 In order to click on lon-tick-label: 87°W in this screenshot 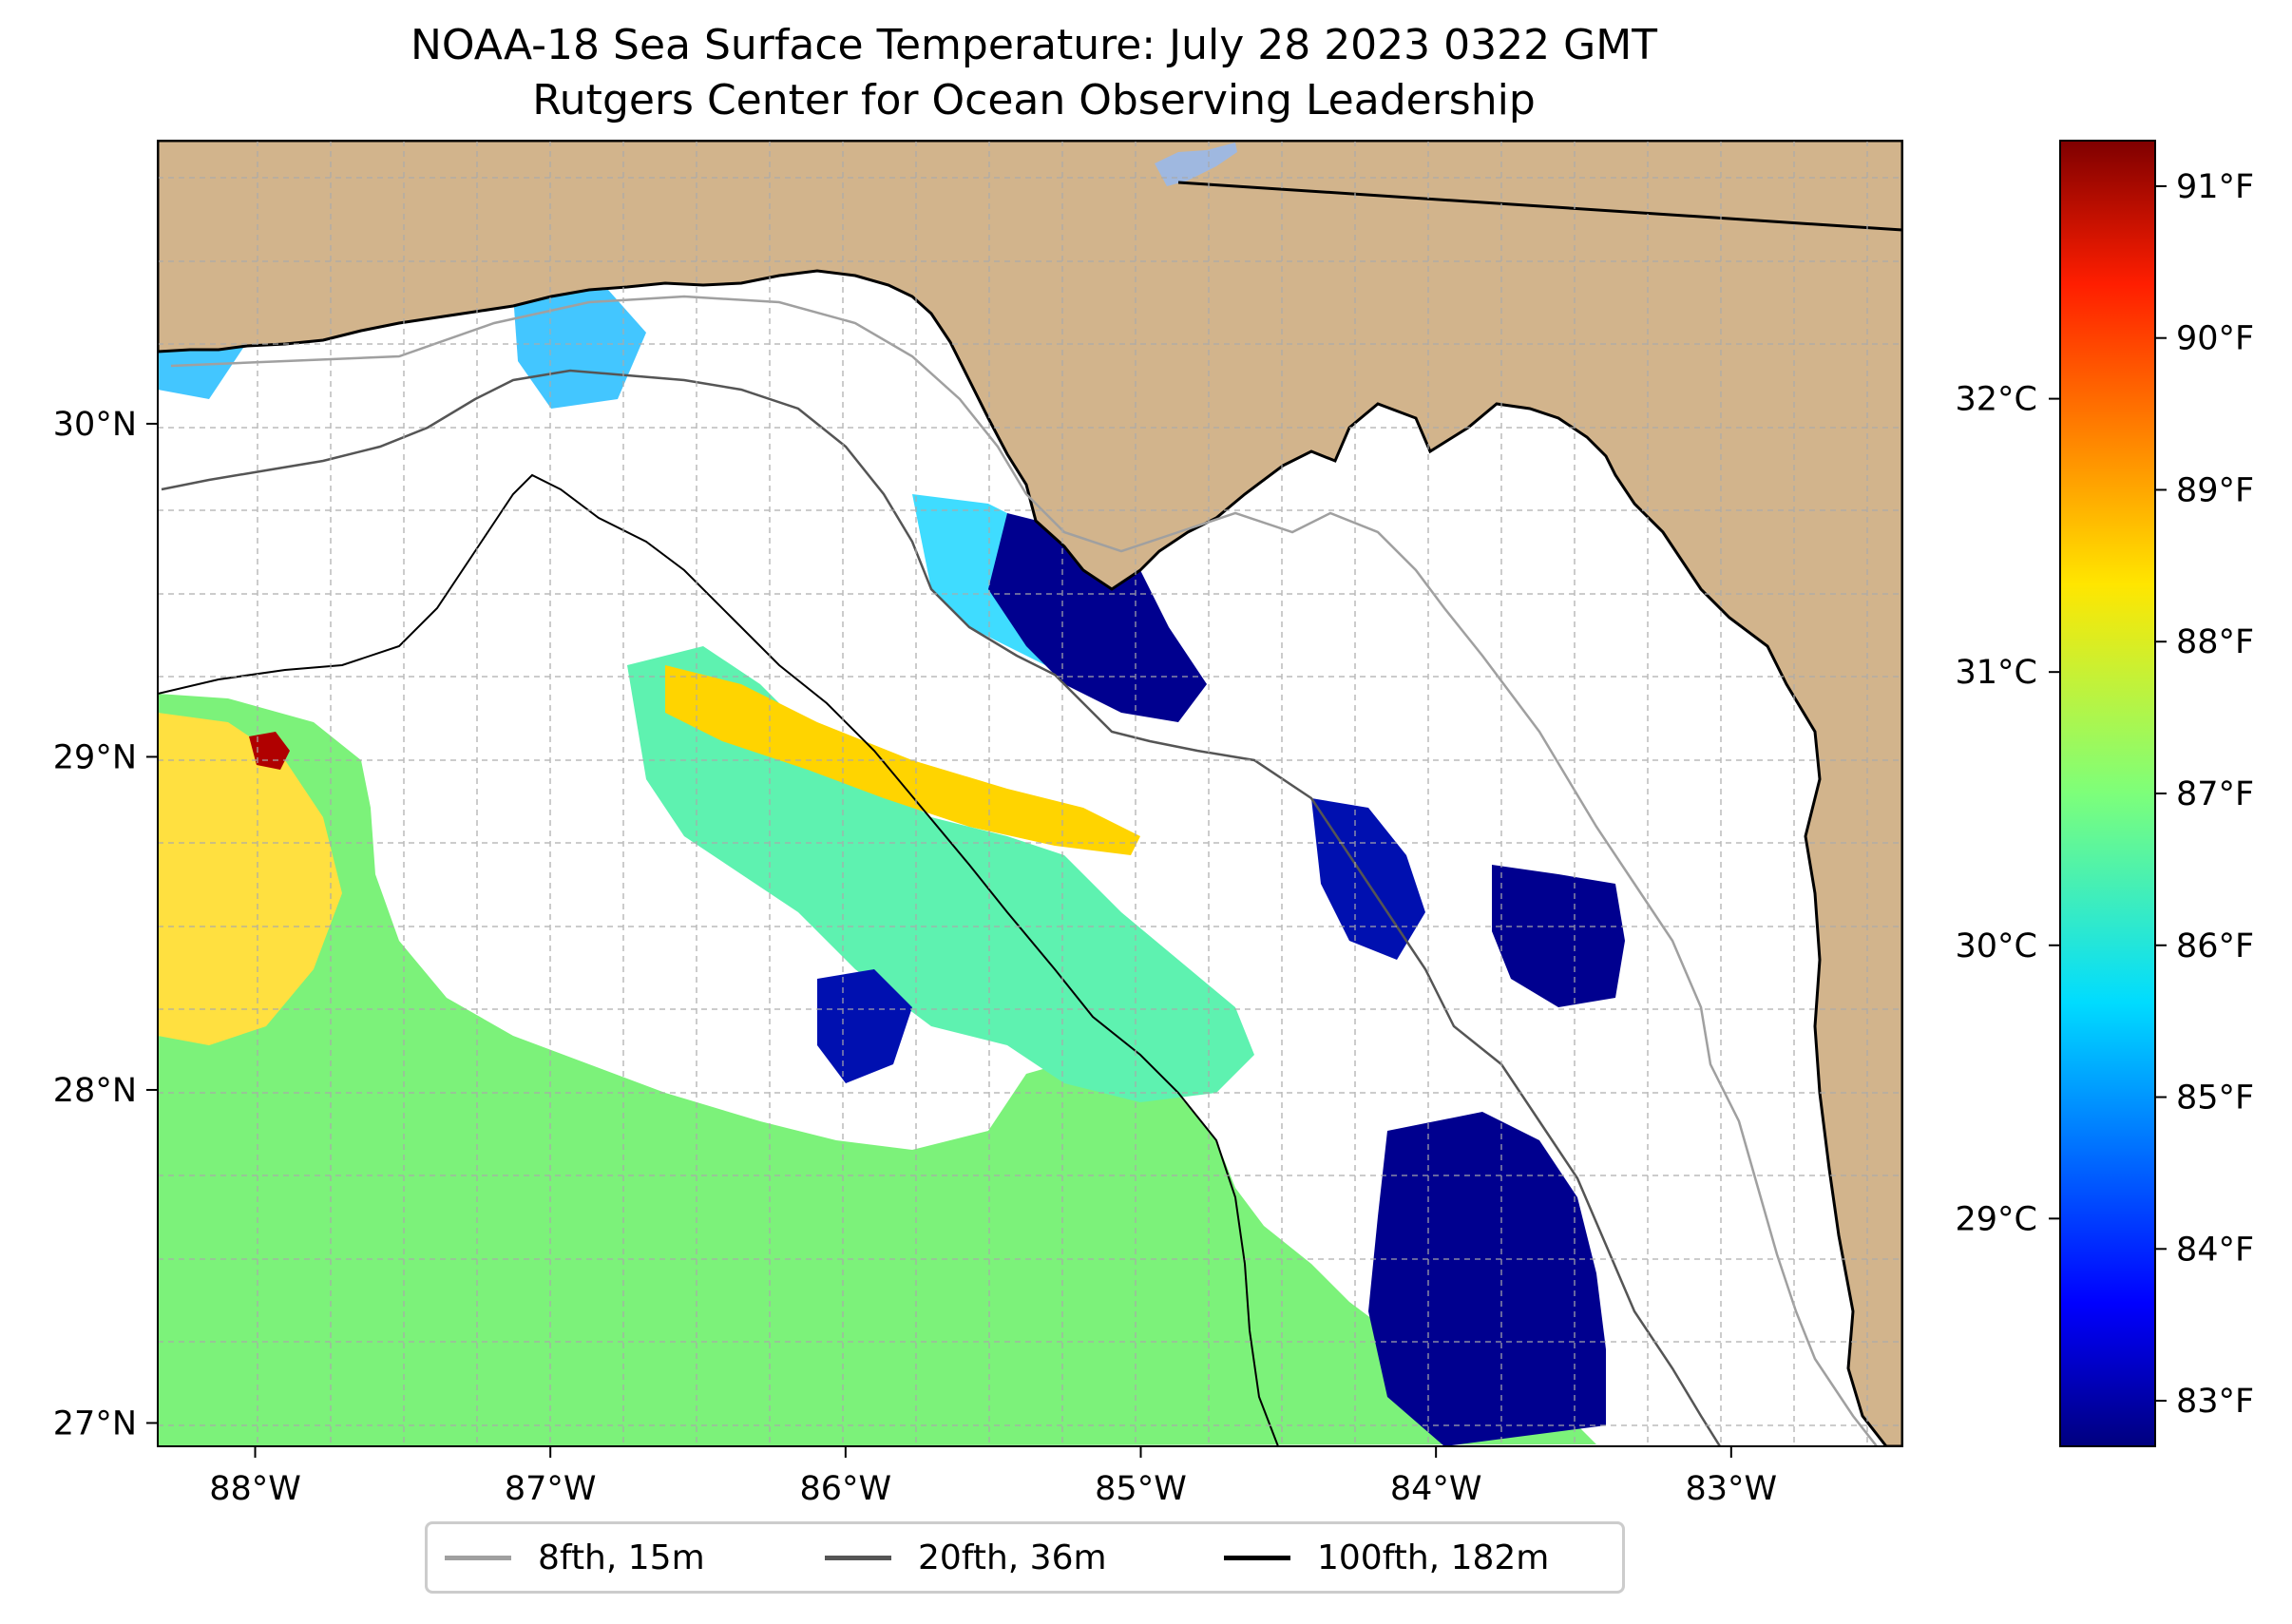, I will do `click(551, 1489)`.